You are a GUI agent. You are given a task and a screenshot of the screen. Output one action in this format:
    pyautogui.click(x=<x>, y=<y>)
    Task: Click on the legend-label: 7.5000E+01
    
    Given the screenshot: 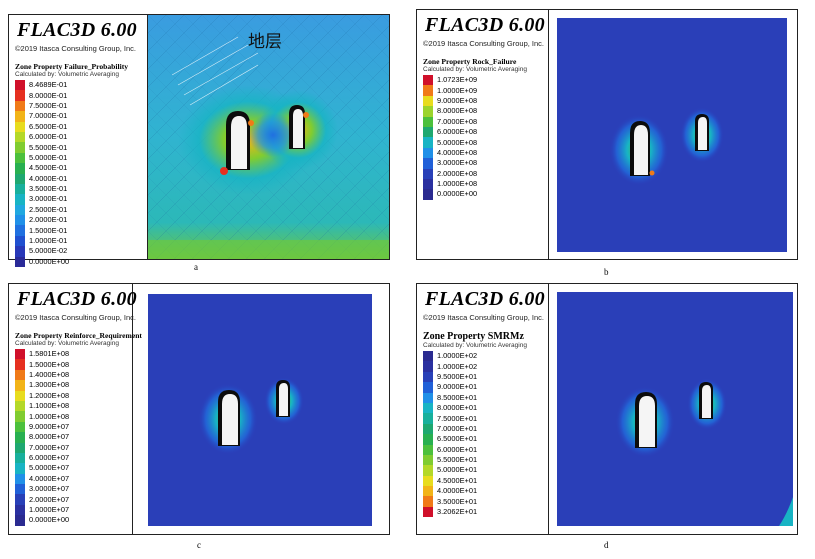 What is the action you would take?
    pyautogui.click(x=457, y=418)
    